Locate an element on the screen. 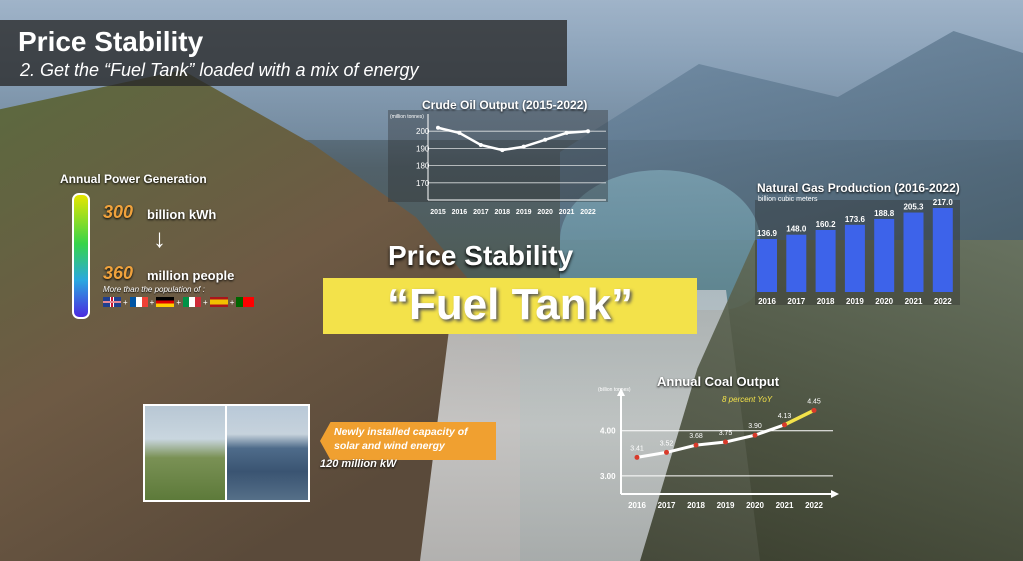 Image resolution: width=1023 pixels, height=561 pixels. power-value: 300 is located at coordinates (118, 212).